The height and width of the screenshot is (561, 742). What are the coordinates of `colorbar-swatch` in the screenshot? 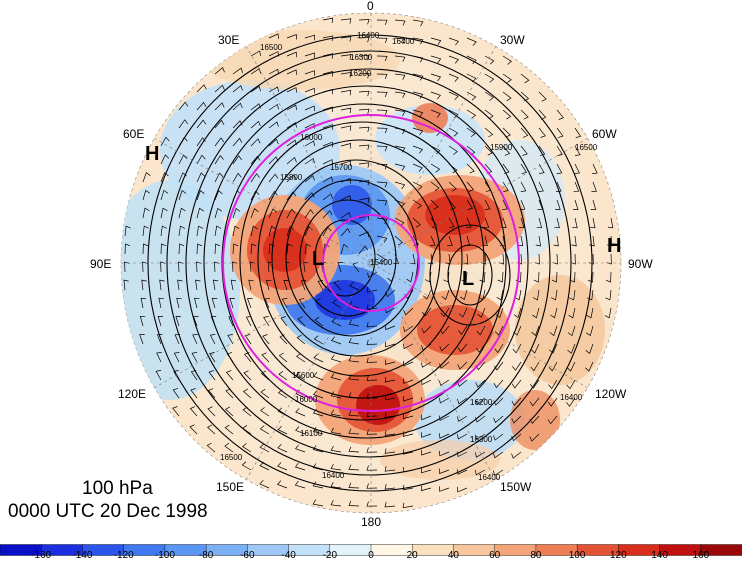 It's located at (721, 550).